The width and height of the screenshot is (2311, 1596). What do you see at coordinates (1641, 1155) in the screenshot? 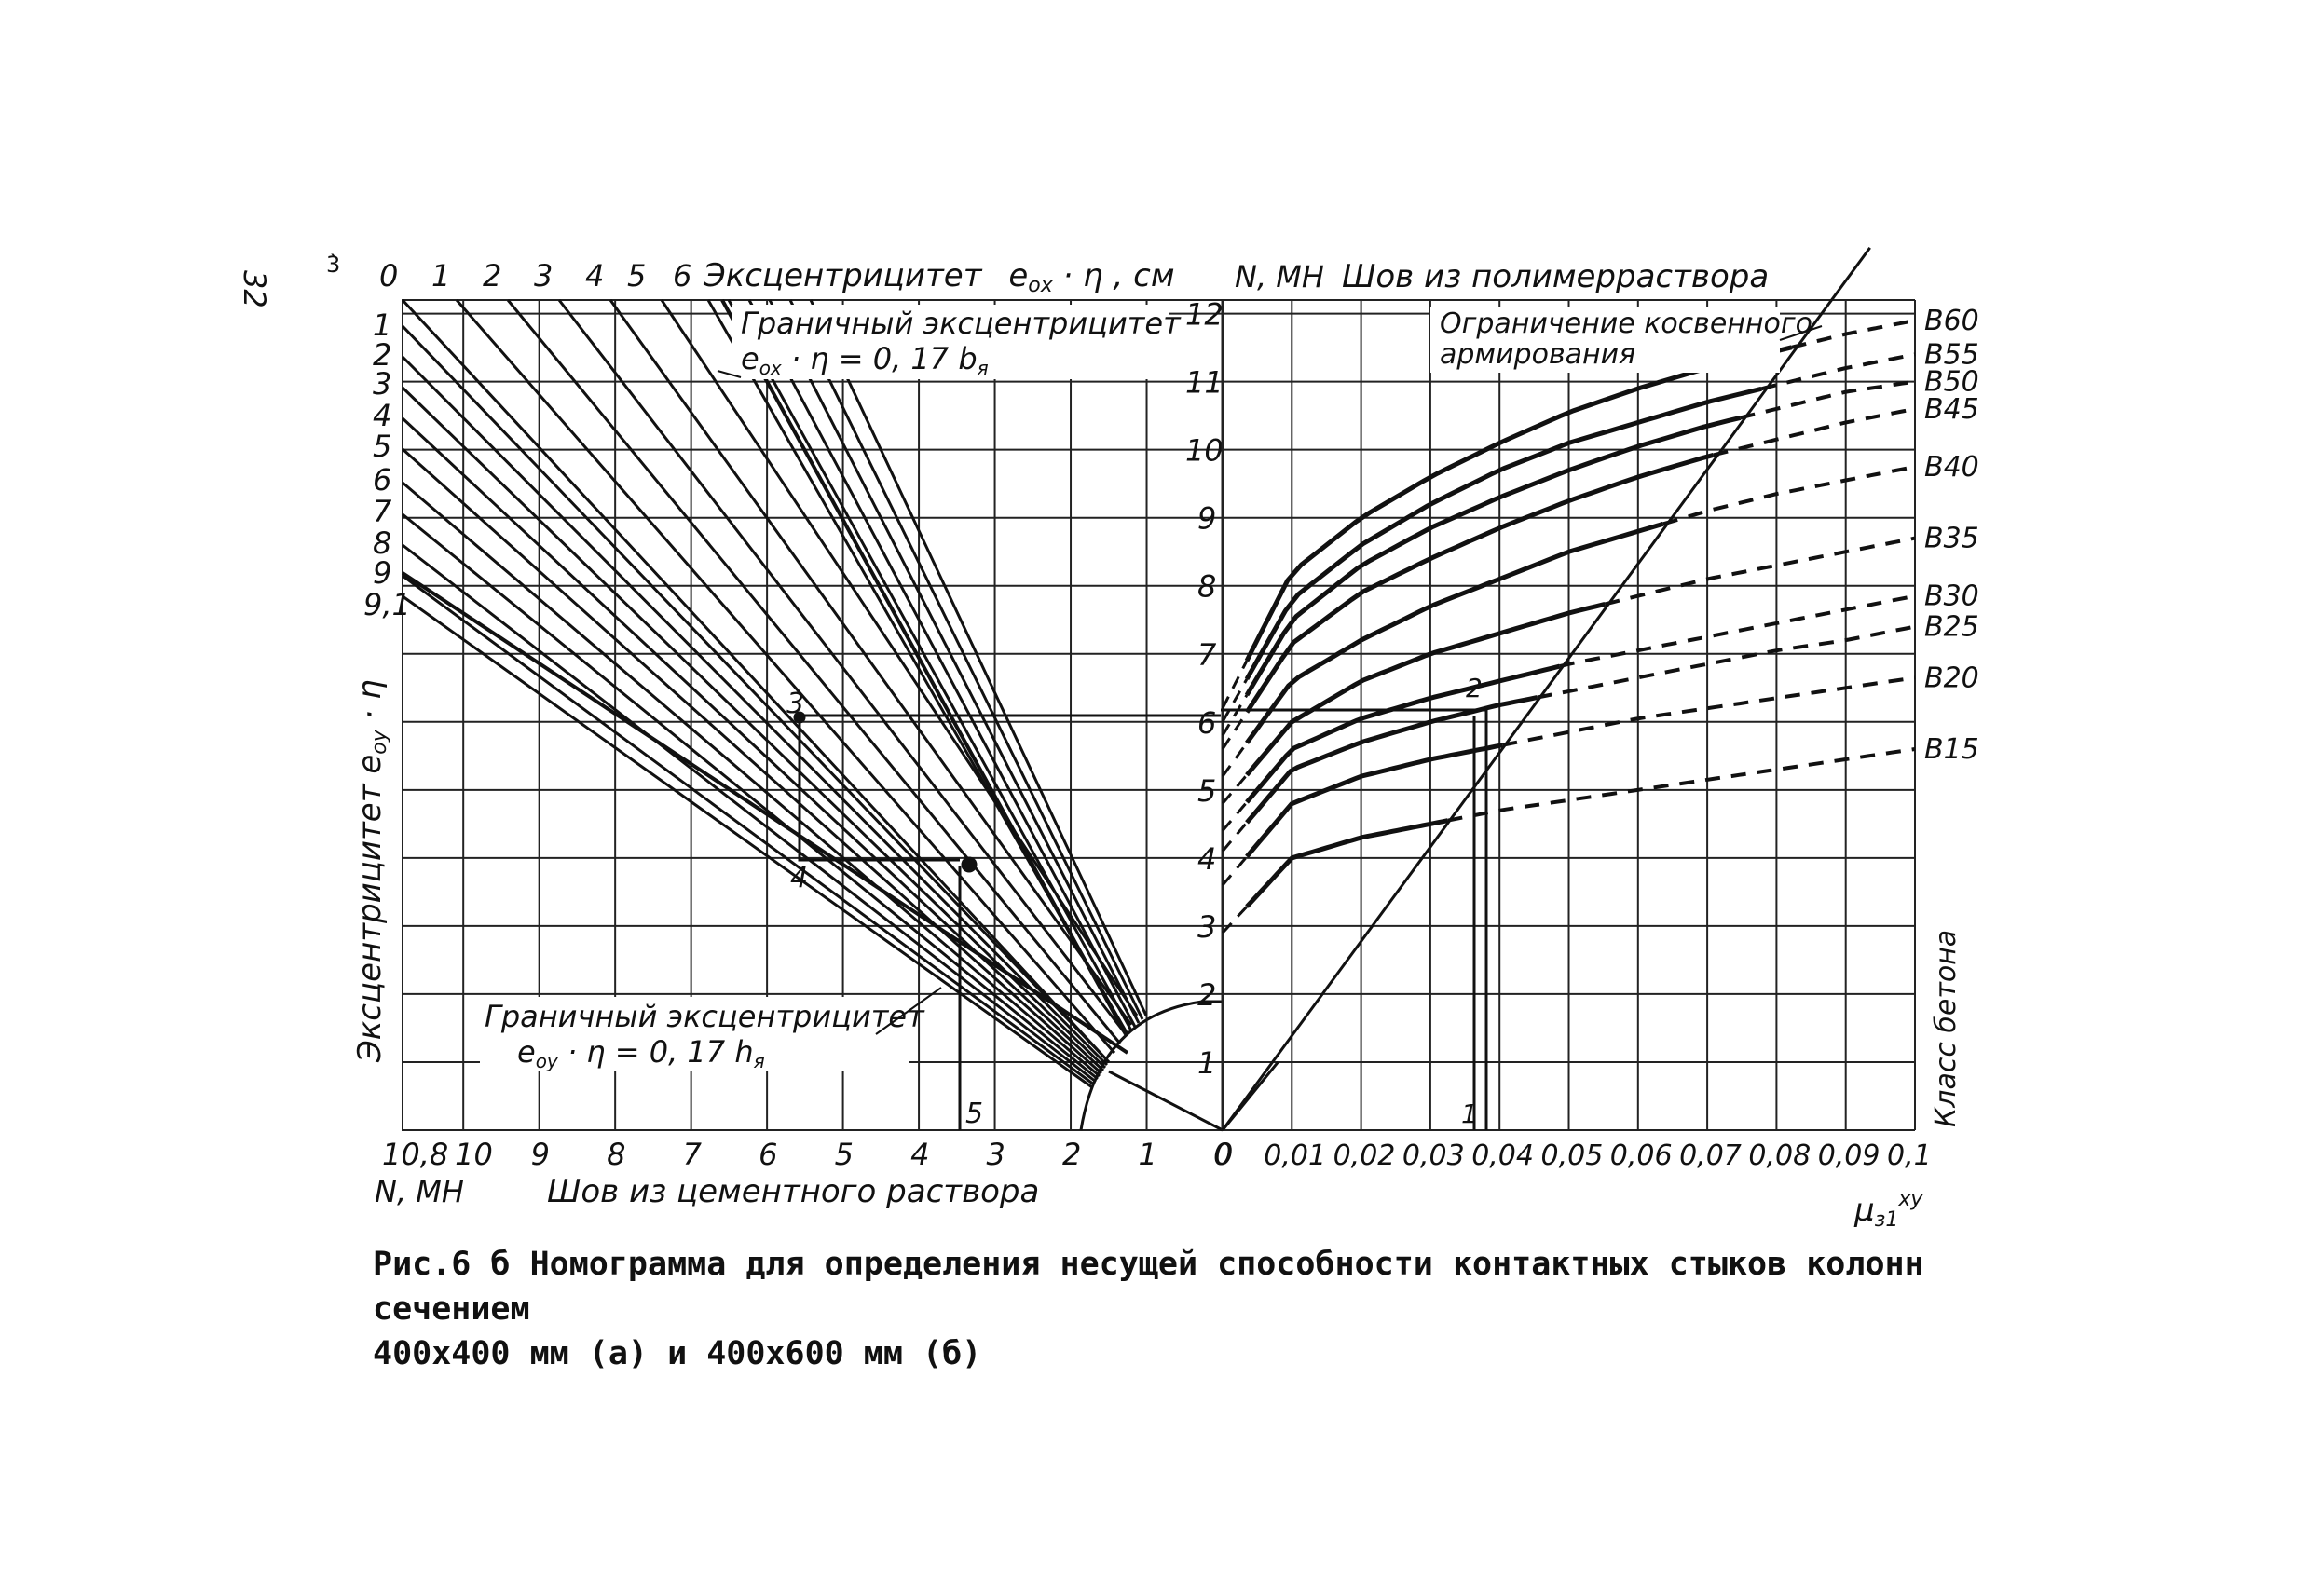
I see `mu-tick: 0,06` at bounding box center [1641, 1155].